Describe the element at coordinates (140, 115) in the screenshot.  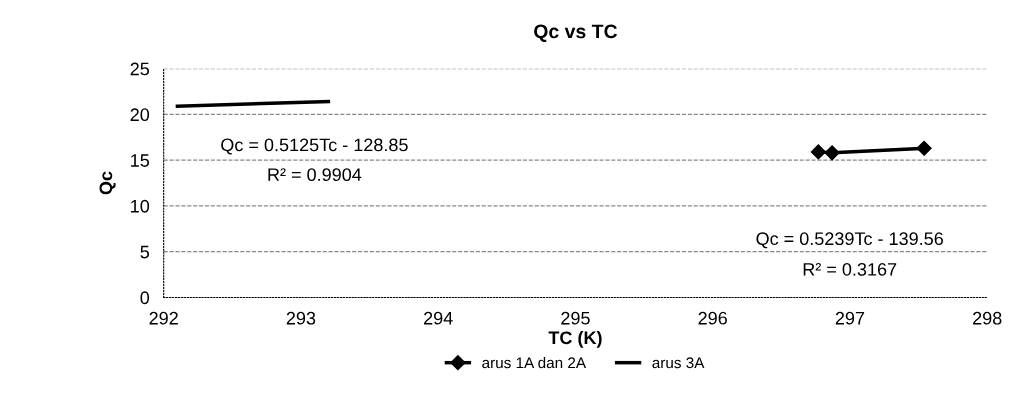
I see `y-tick-label: 20` at that location.